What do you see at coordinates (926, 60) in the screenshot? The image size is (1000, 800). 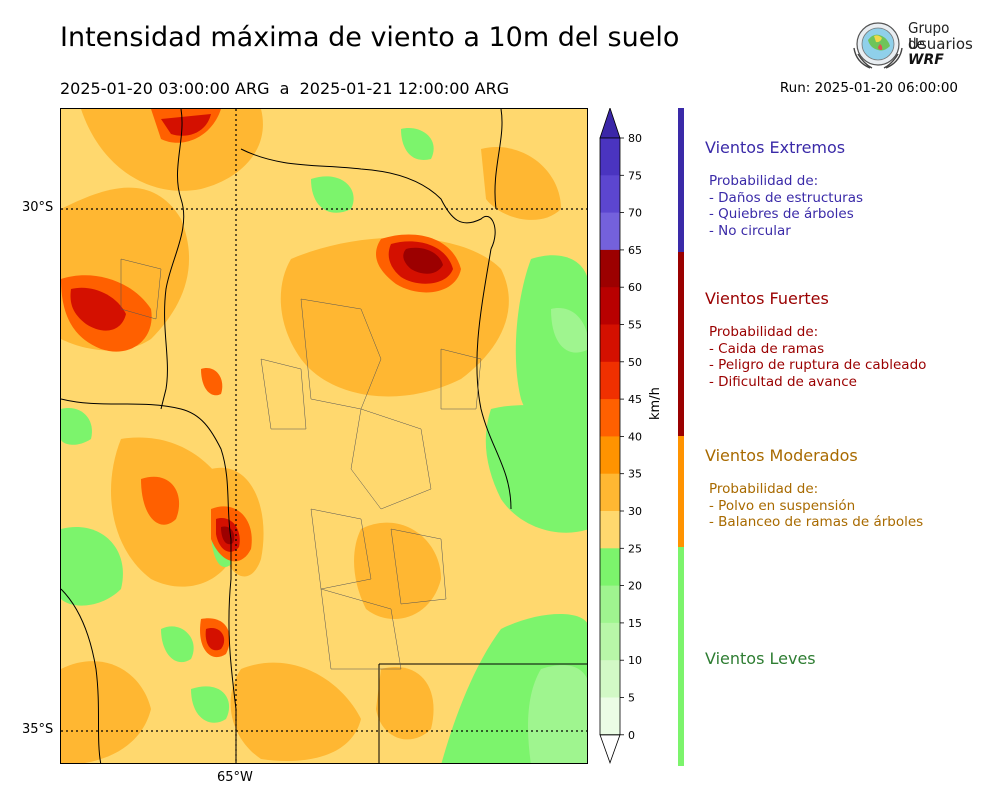 I see `logo-line-3: WRF` at bounding box center [926, 60].